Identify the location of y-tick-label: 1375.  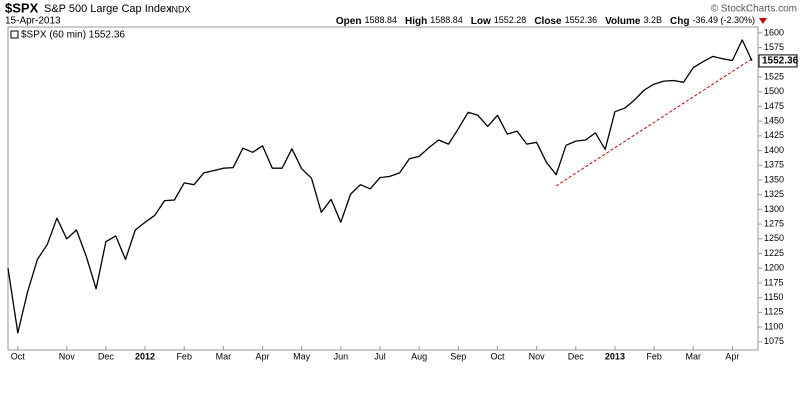
(774, 165).